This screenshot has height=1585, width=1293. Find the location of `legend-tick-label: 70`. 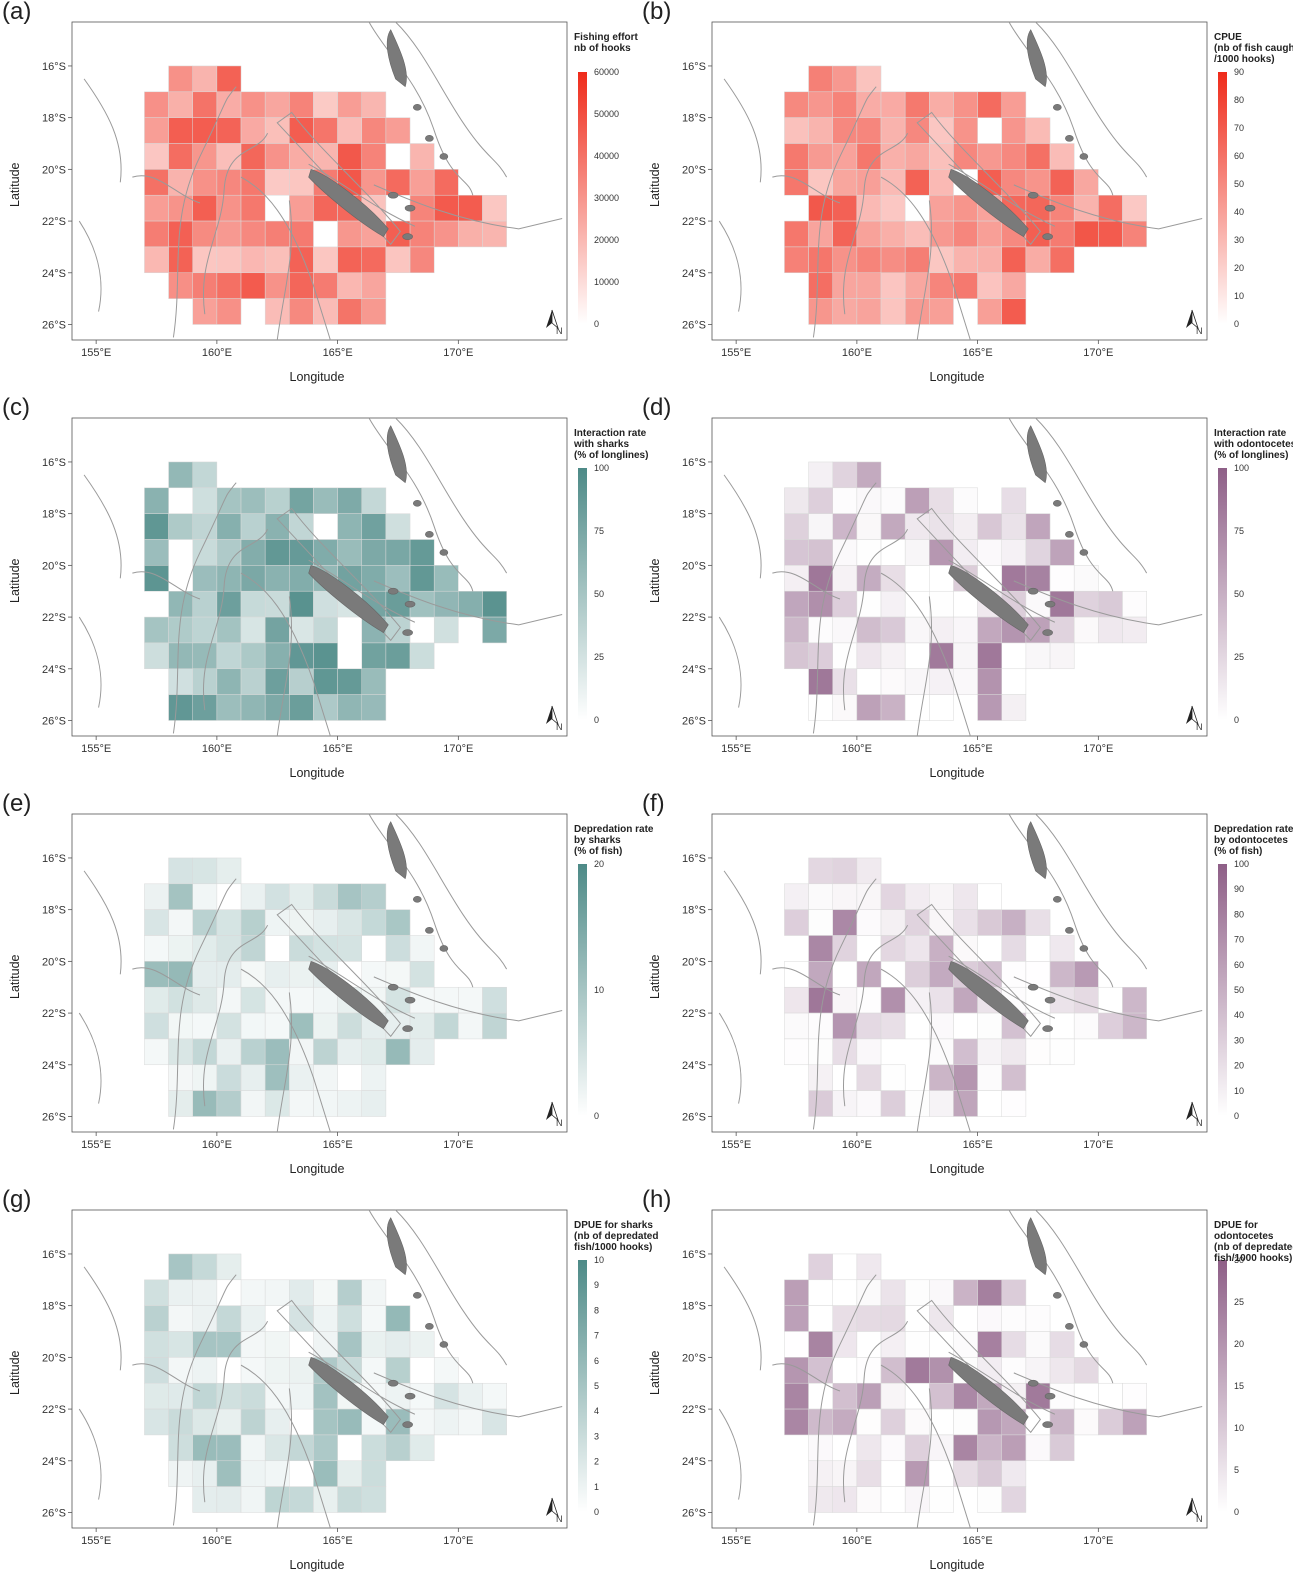

legend-tick-label: 70 is located at coordinates (1239, 940).